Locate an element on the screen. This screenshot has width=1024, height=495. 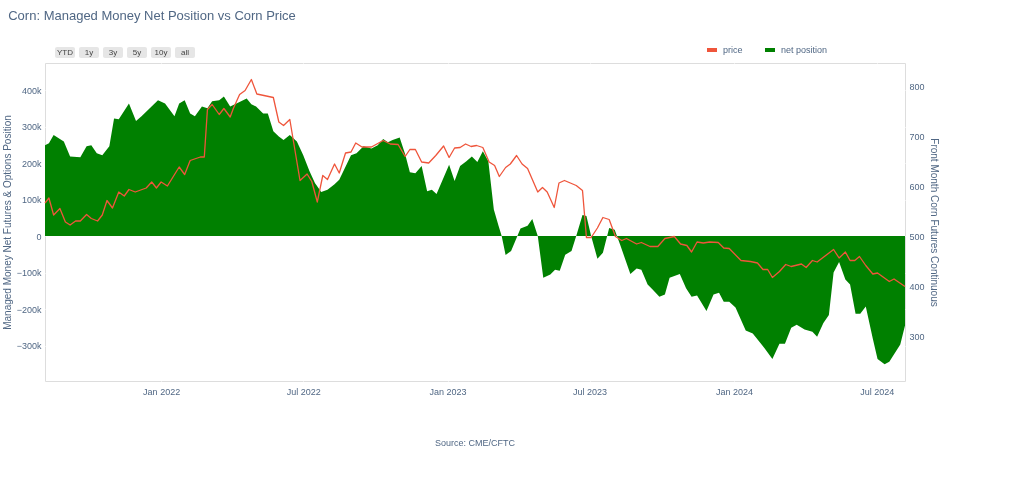
source-note: Source: CME/CFTC is located at coordinates (475, 443).